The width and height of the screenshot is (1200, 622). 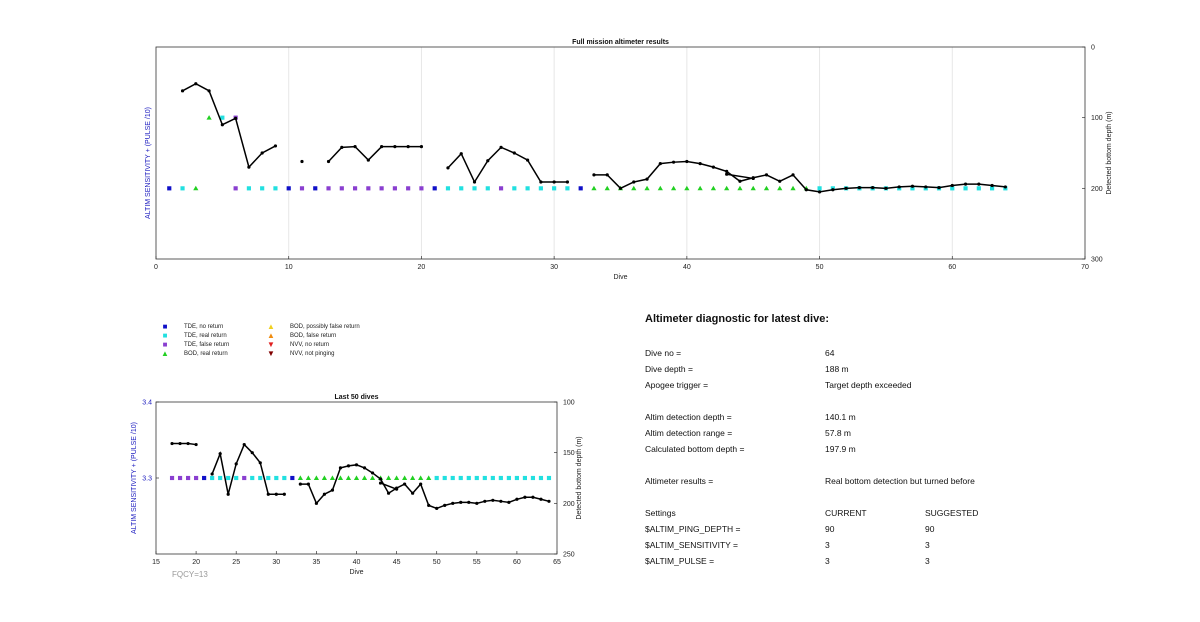 I want to click on diag-row-apogee: Apogee trigger = Target depth exceeded, so click(x=855, y=386).